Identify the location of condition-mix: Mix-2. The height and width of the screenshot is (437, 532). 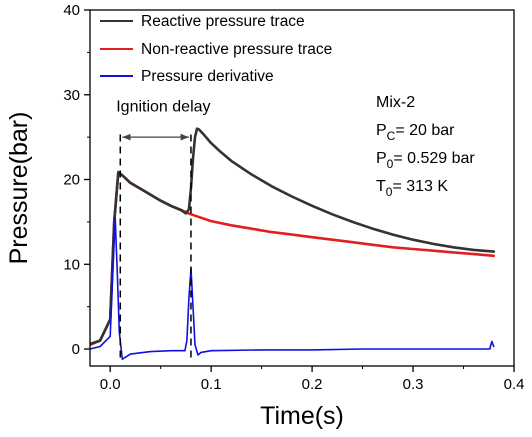
(395, 102).